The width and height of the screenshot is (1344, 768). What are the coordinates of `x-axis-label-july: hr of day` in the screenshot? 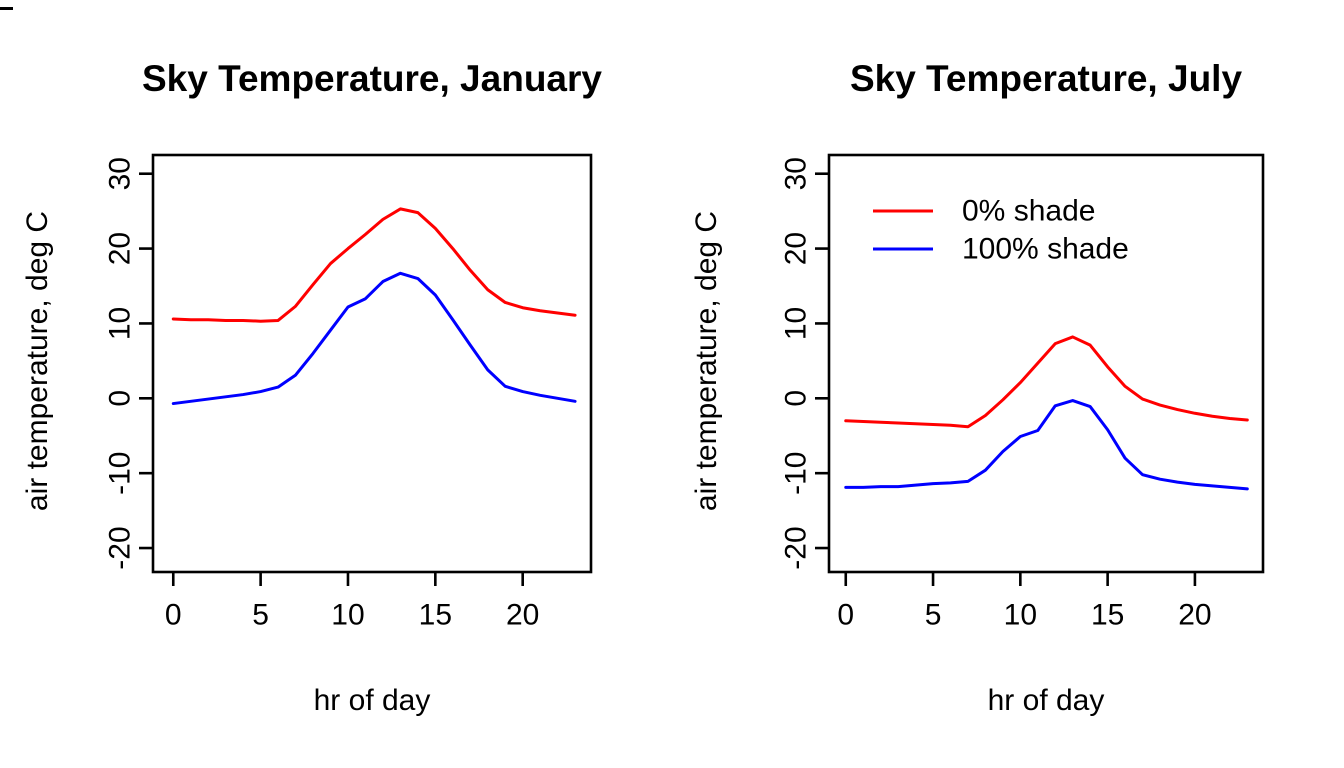 It's located at (1046, 700).